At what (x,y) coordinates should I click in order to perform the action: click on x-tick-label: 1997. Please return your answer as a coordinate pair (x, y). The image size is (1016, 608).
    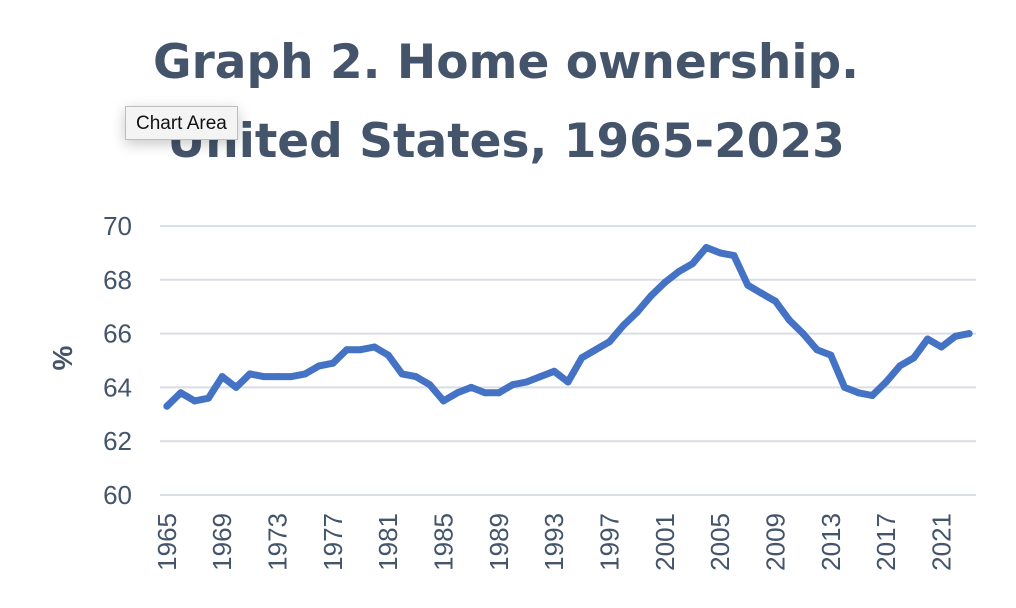
    Looking at the image, I should click on (609, 542).